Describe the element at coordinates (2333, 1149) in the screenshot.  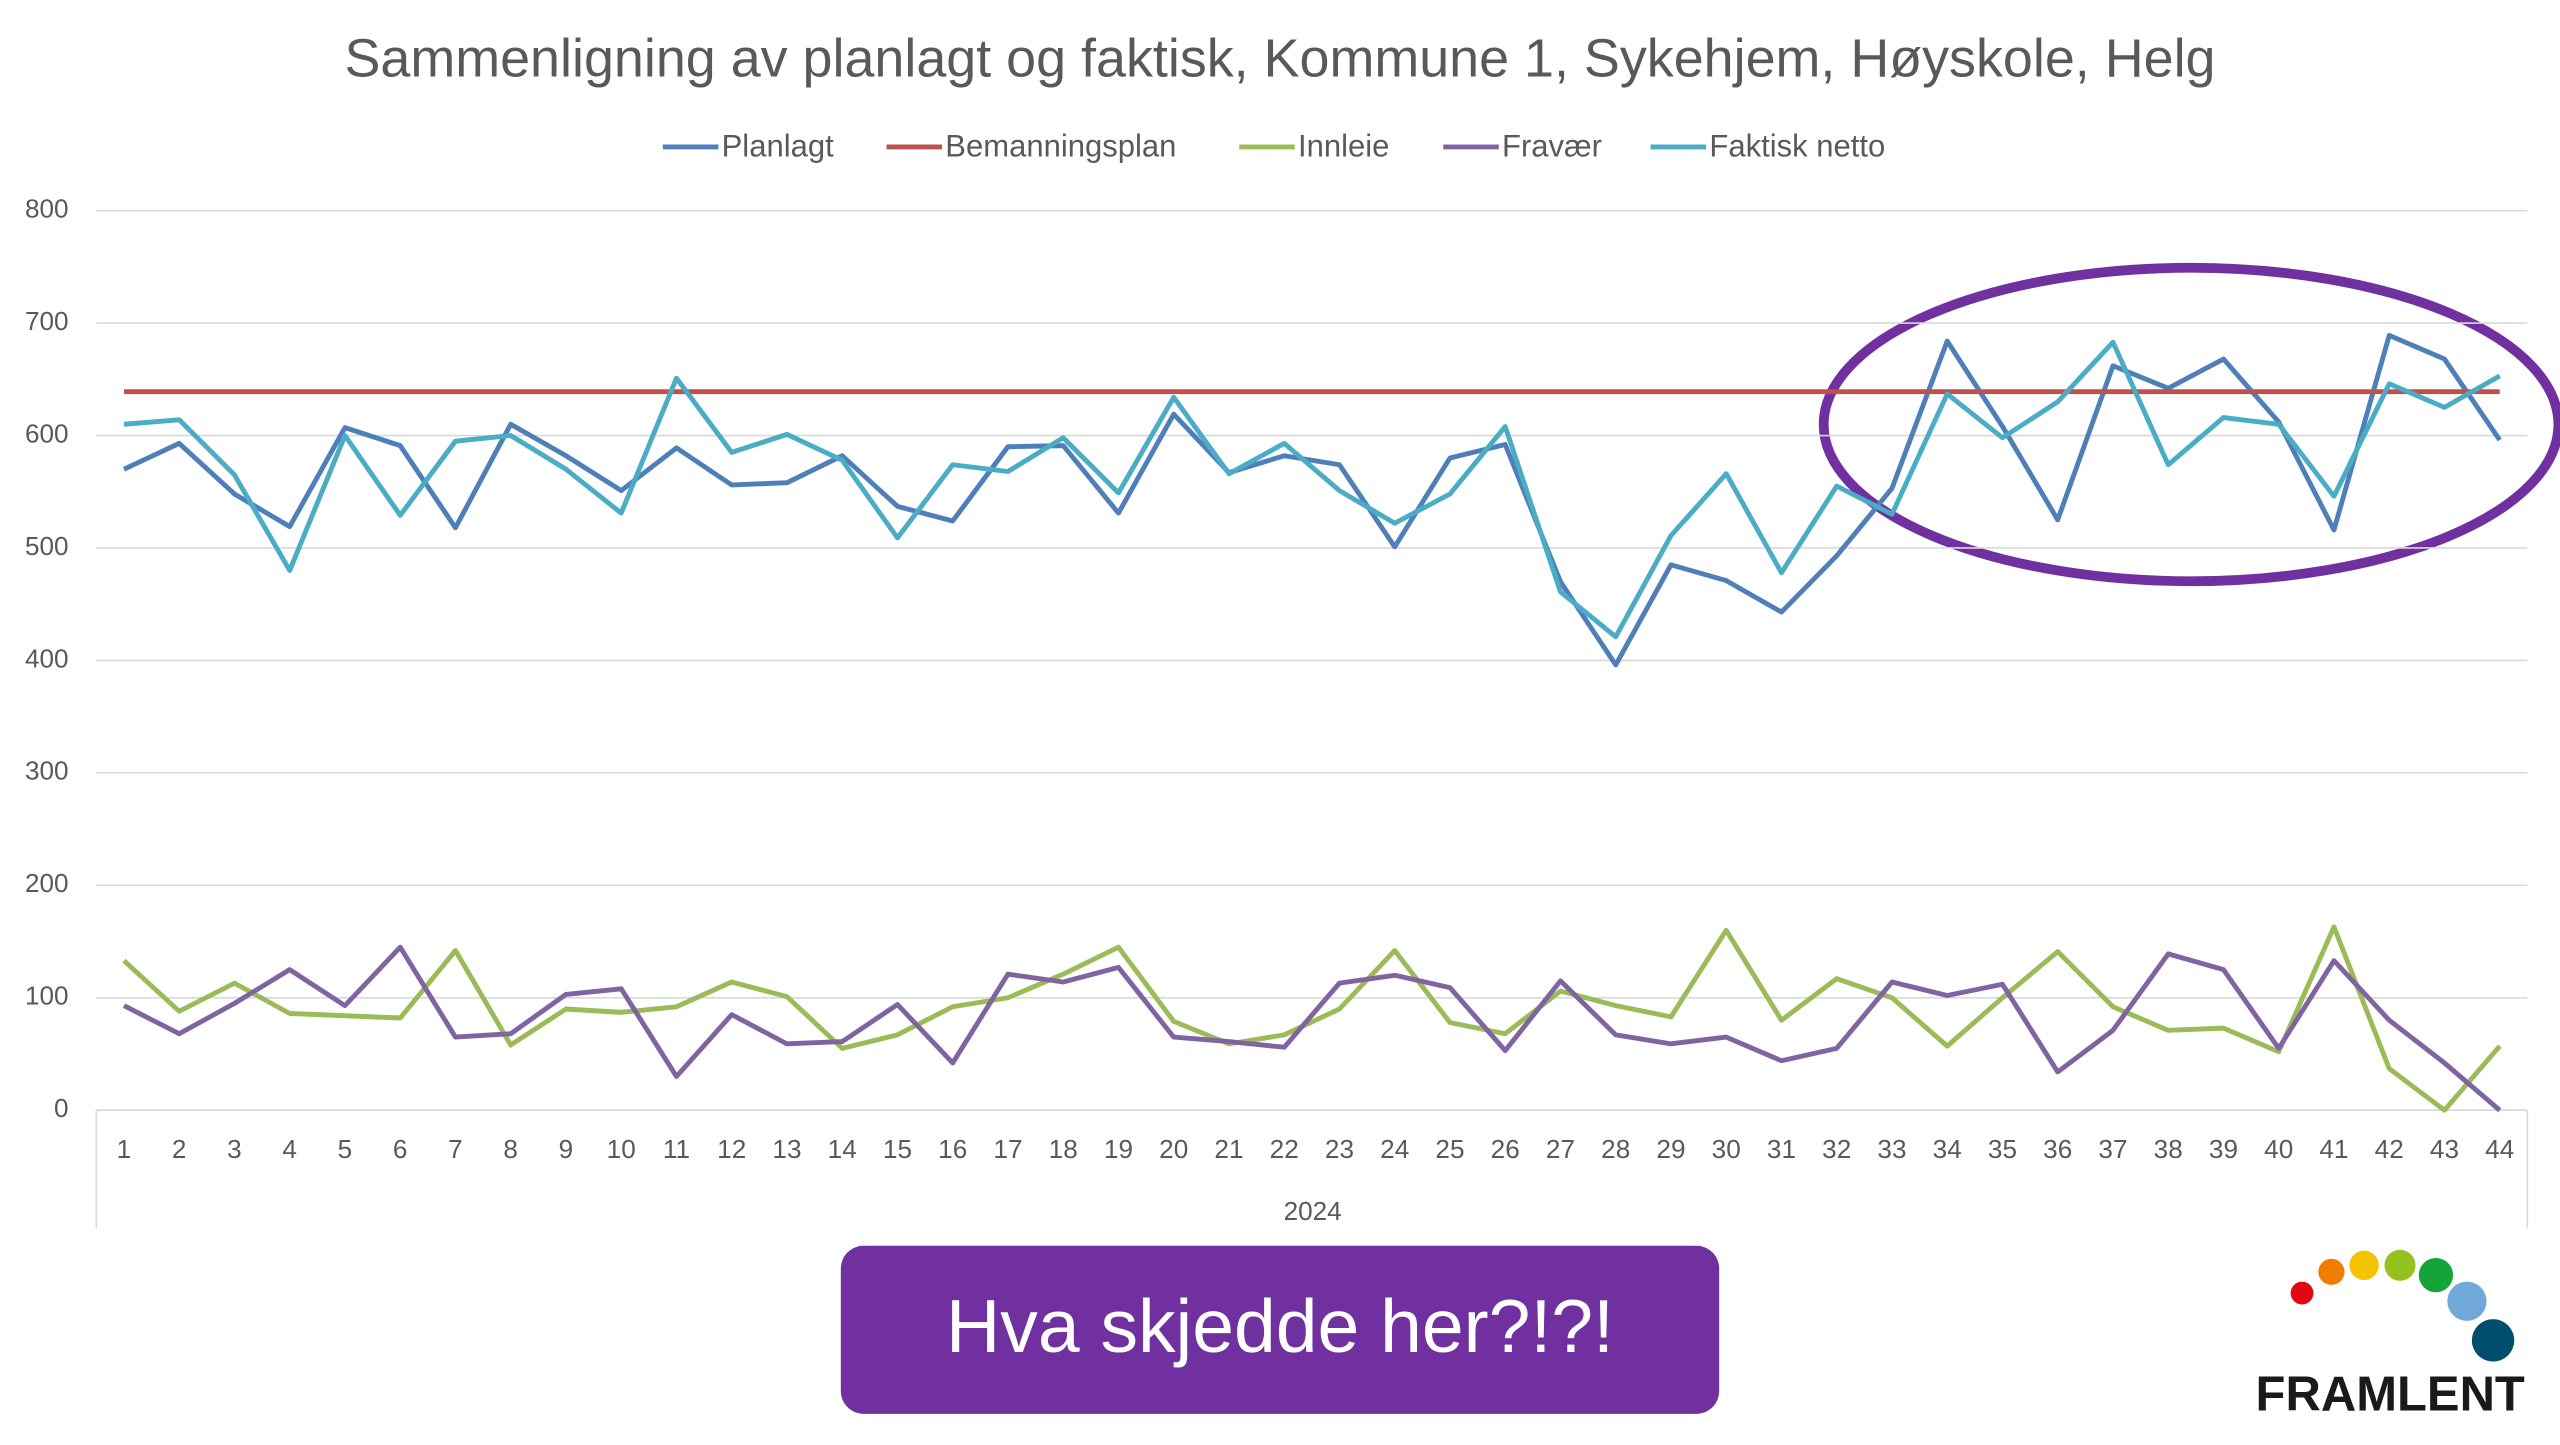
I see `x-tick-label: 41` at that location.